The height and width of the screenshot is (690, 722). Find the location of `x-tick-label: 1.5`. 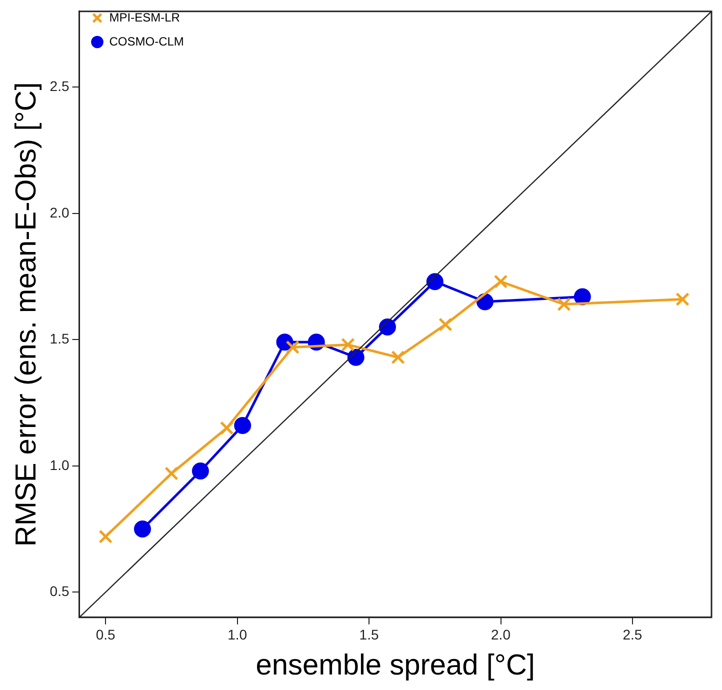

x-tick-label: 1.5 is located at coordinates (369, 634).